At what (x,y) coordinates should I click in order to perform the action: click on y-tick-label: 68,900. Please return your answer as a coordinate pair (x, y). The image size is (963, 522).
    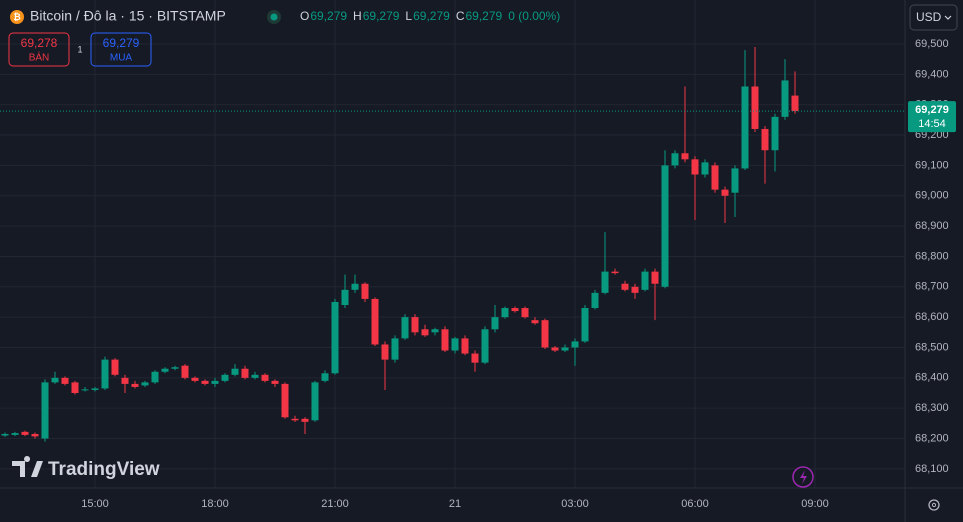
    Looking at the image, I should click on (932, 226).